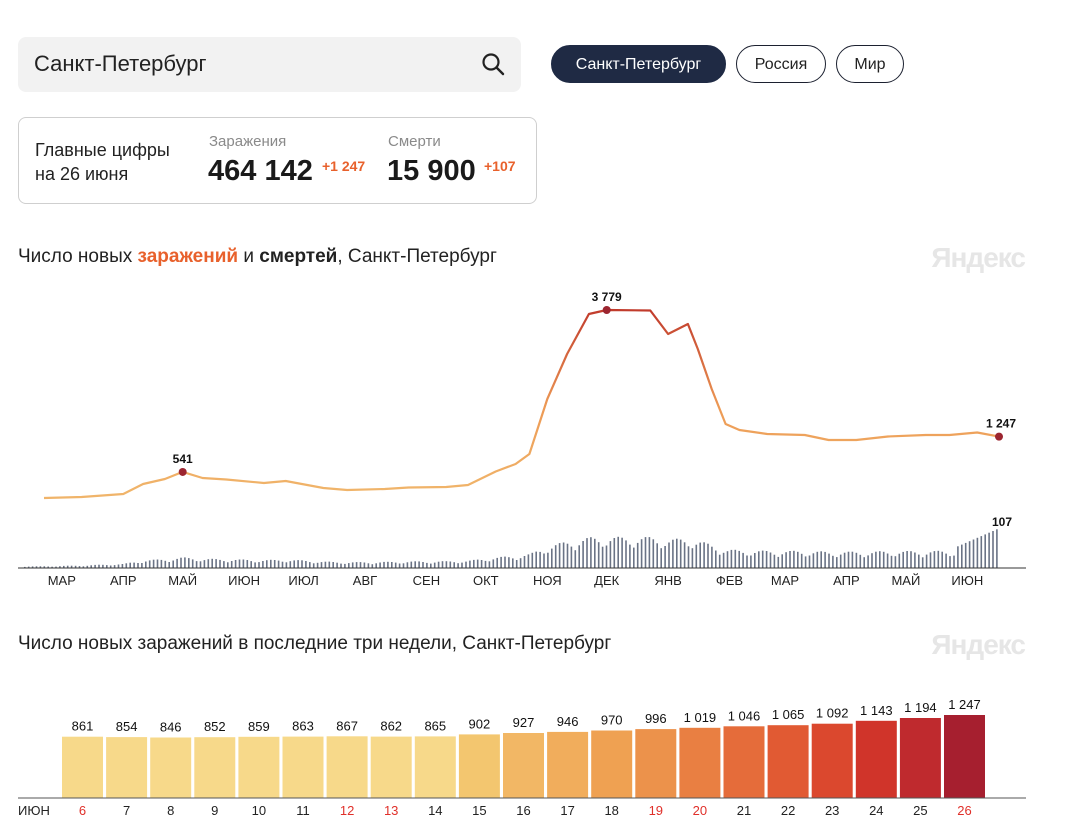  Describe the element at coordinates (480, 723) in the screenshot. I see `bar-value-label: 902` at that location.